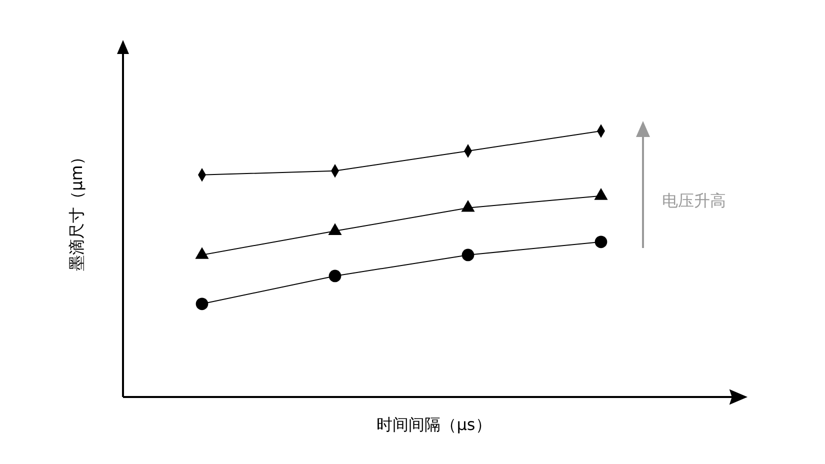 The width and height of the screenshot is (825, 464). What do you see at coordinates (694, 200) in the screenshot?
I see `annotation: 电压升高` at bounding box center [694, 200].